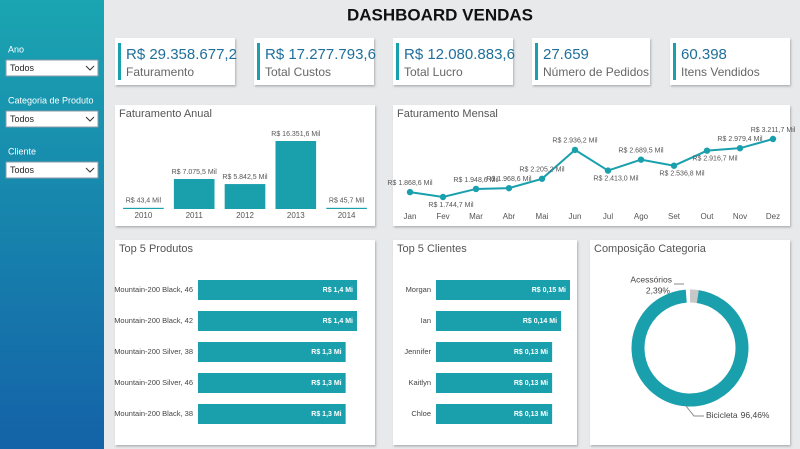 The height and width of the screenshot is (449, 800). I want to click on line, so click(591, 168).